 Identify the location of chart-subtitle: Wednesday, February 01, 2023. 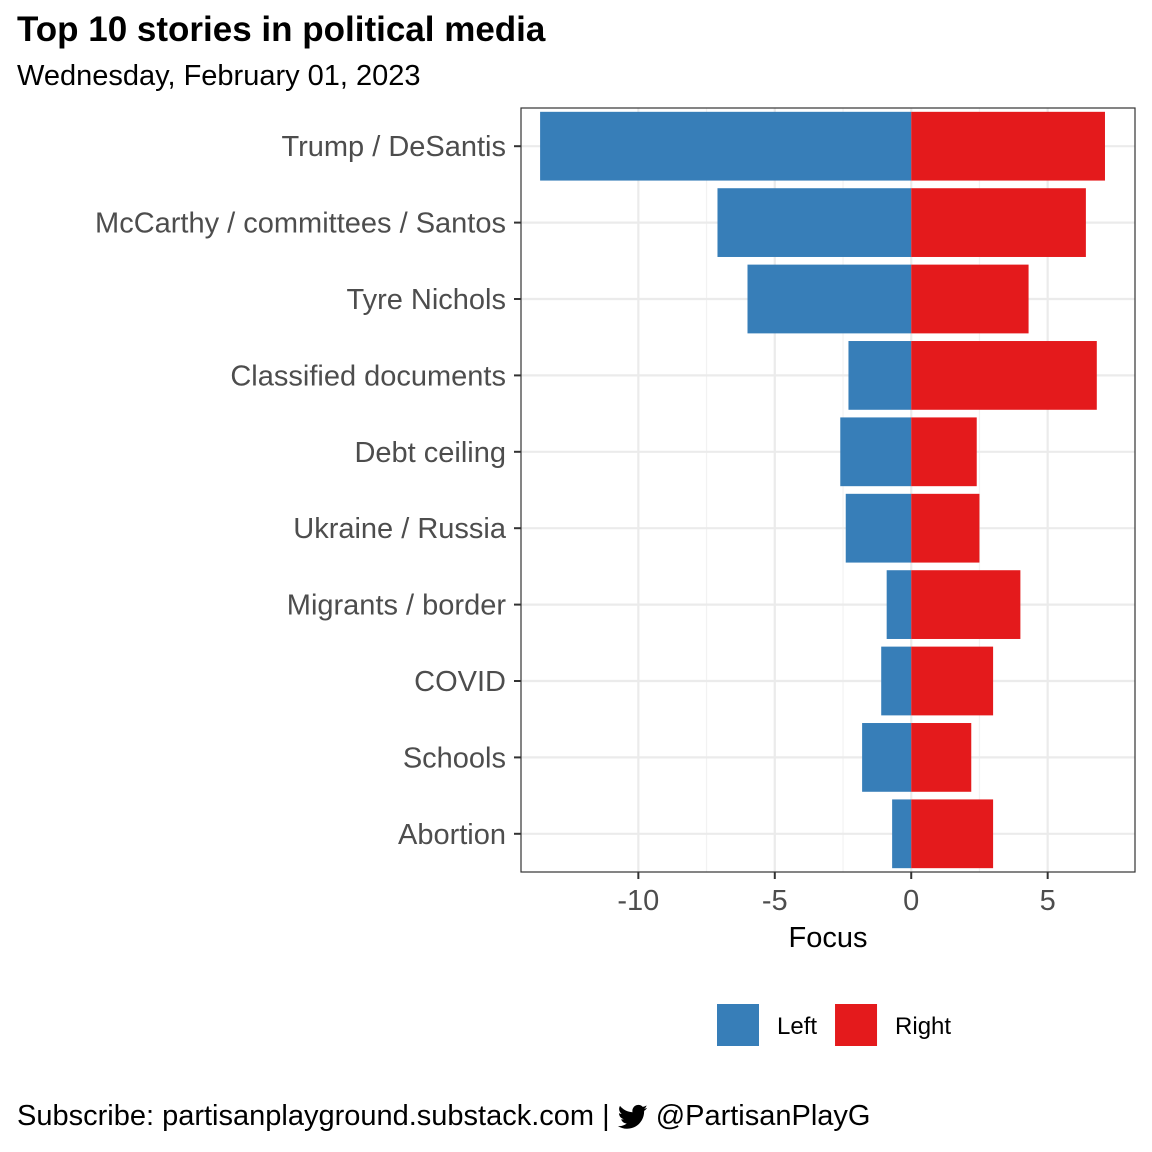
(219, 76).